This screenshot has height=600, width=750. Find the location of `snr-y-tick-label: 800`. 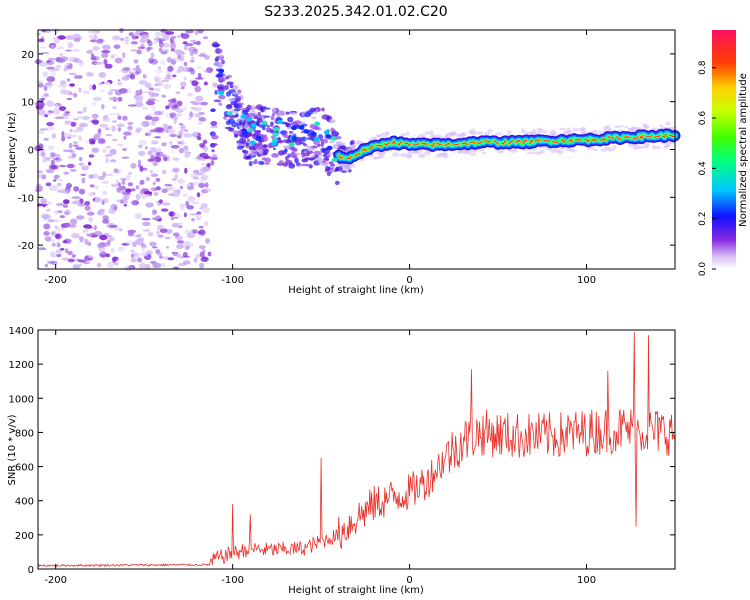

snr-y-tick-label: 800 is located at coordinates (24, 433).